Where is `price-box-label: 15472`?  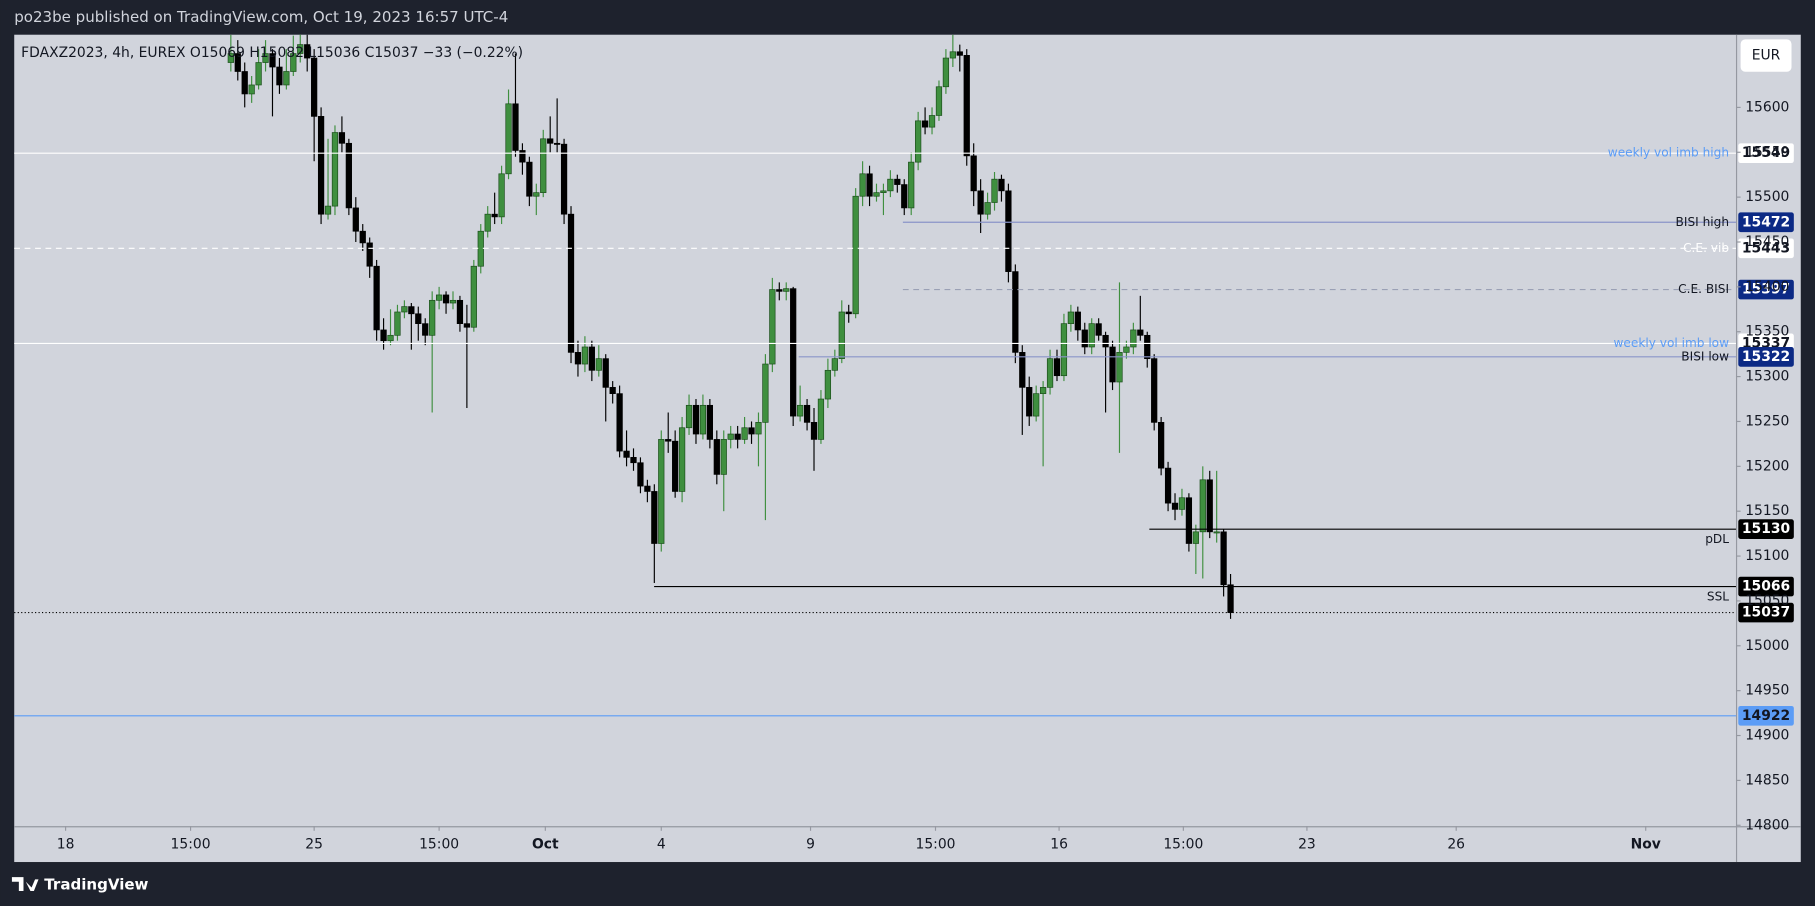
price-box-label: 15472 is located at coordinates (1766, 222).